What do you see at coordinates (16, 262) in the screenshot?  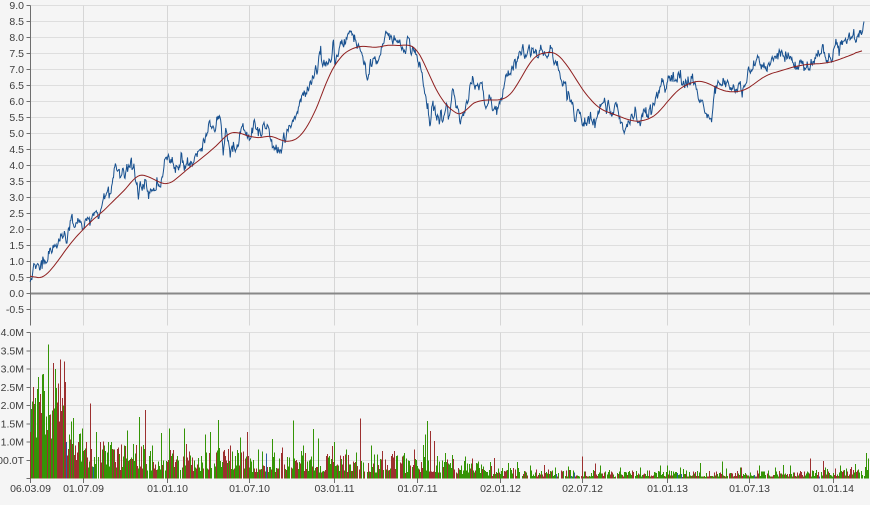 I see `svg-text: 1.0` at bounding box center [16, 262].